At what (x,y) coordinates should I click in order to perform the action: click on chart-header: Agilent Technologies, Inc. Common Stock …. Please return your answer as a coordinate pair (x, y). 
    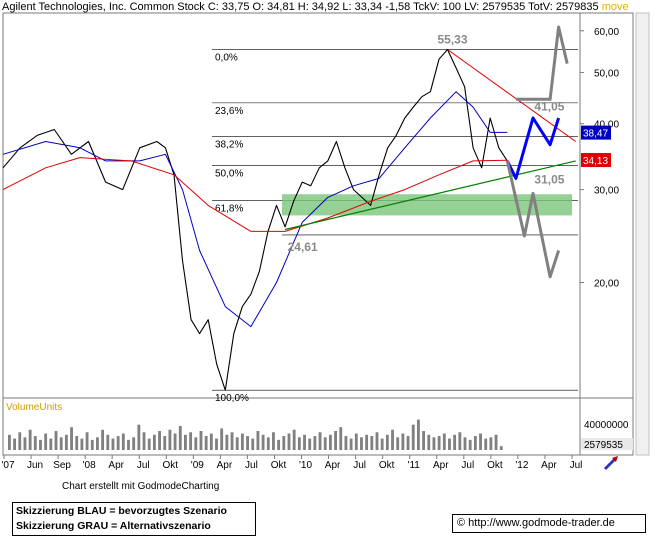
    Looking at the image, I should click on (315, 7).